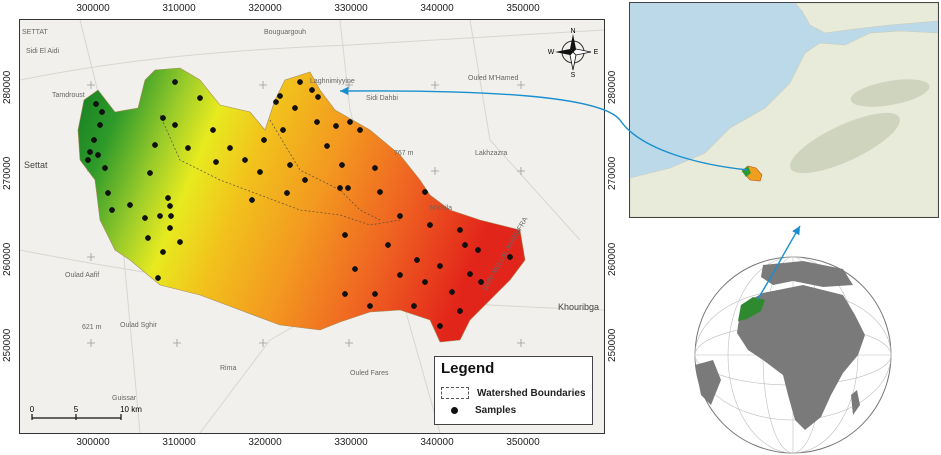  I want to click on x-tick-bottom: 330000, so click(351, 442).